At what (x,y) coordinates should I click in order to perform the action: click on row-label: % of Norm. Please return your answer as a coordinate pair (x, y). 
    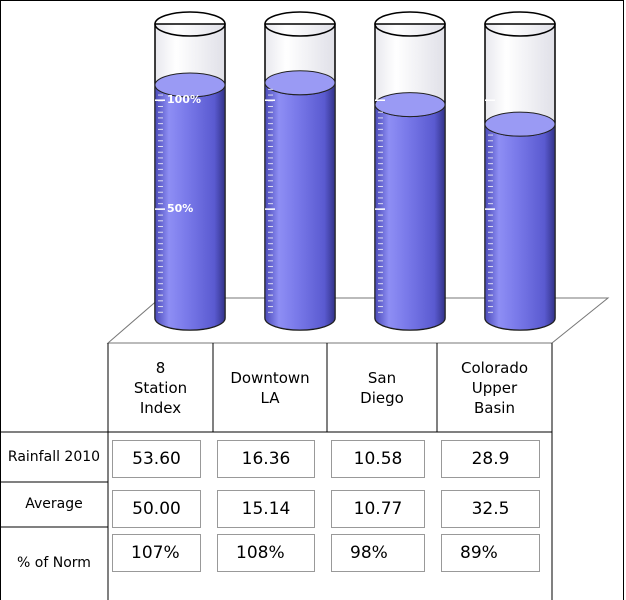
    Looking at the image, I should click on (54, 563).